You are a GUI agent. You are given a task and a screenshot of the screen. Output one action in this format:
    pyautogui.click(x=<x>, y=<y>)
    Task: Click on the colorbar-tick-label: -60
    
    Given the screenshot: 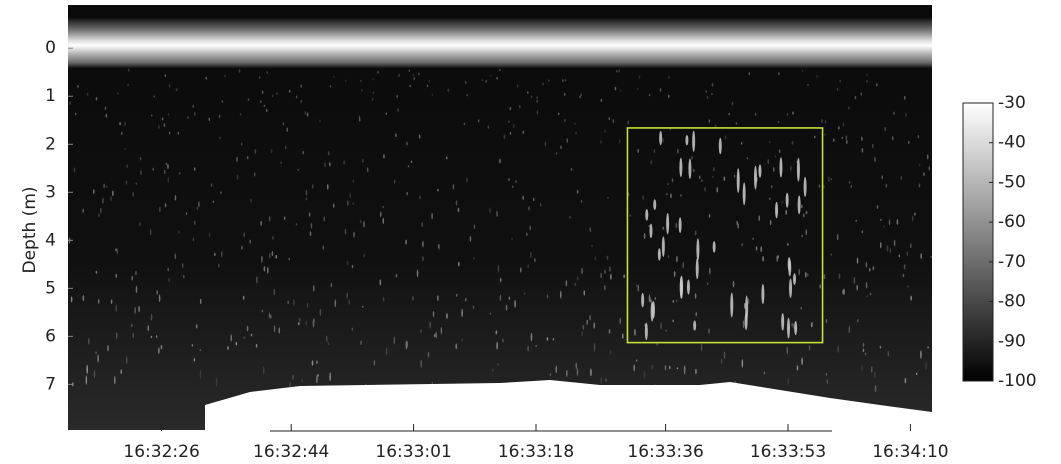 What is the action you would take?
    pyautogui.click(x=1012, y=222)
    